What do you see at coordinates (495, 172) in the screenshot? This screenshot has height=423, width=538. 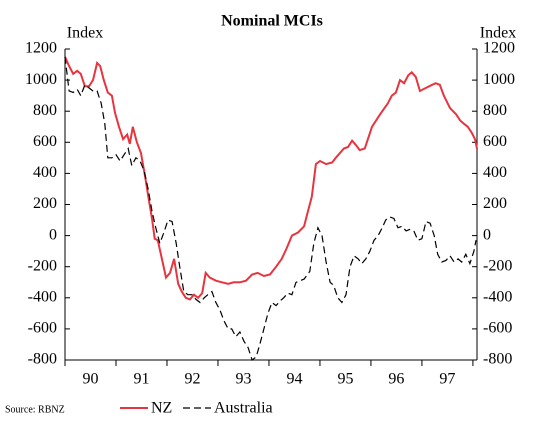 I see `y2-tick-label: 400` at bounding box center [495, 172].